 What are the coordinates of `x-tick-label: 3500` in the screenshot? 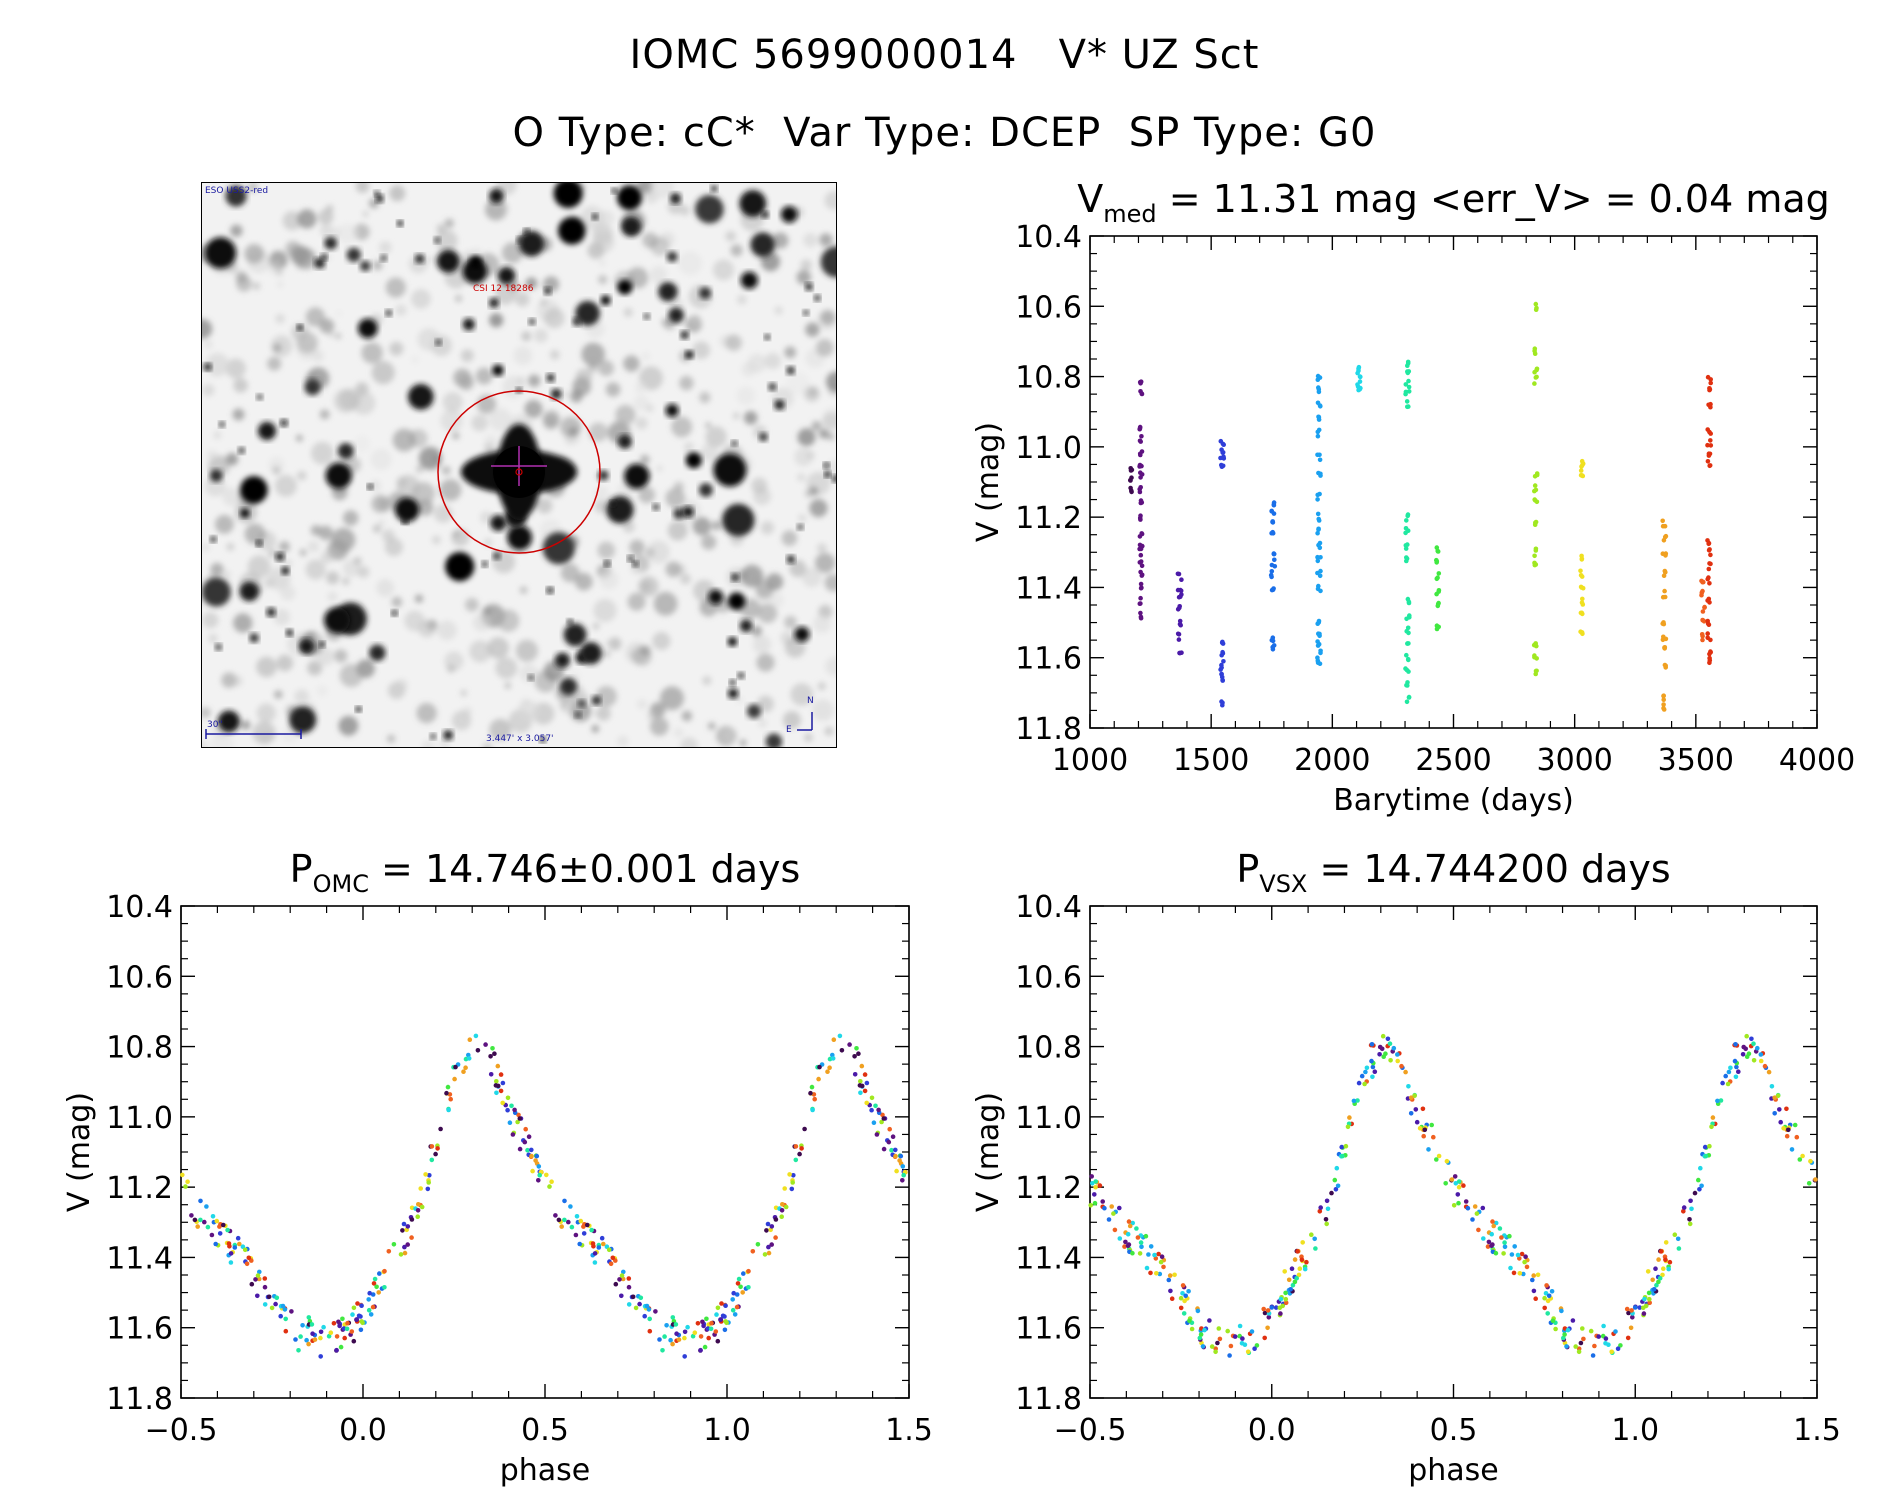 It's located at (1696, 760).